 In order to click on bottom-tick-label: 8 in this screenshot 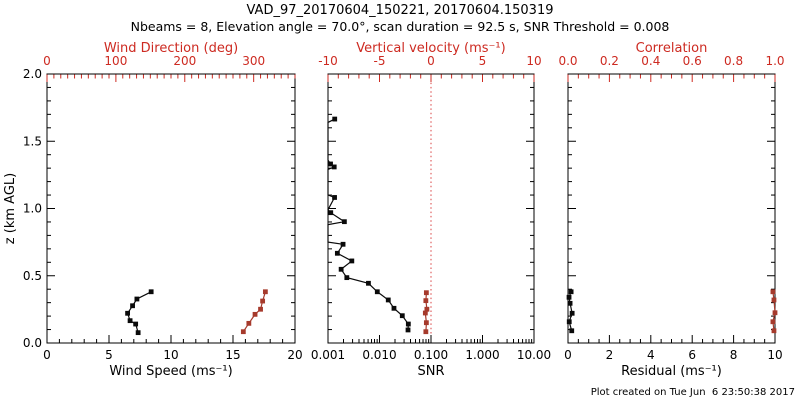, I will do `click(734, 355)`.